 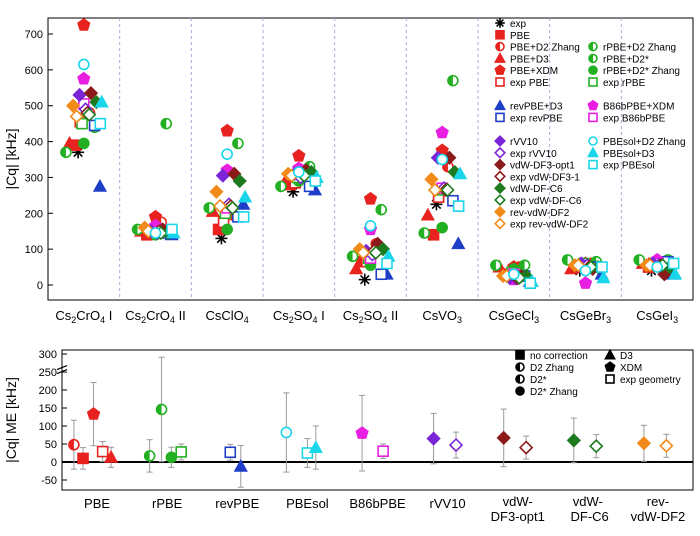 I want to click on legend-label-d2-zhang: D2* Zhang, so click(x=554, y=392).